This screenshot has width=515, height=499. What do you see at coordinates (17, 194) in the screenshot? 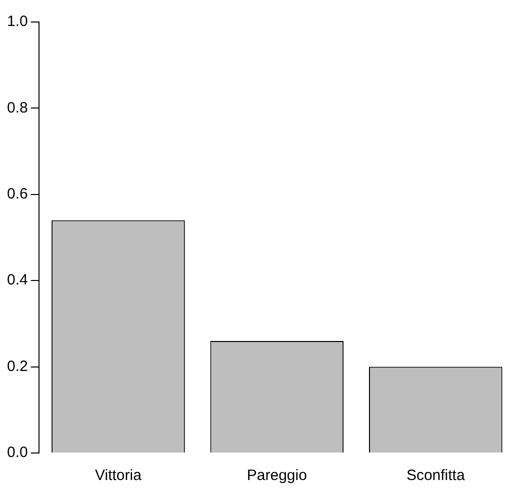
I see `y-tick-label: 0.6` at bounding box center [17, 194].